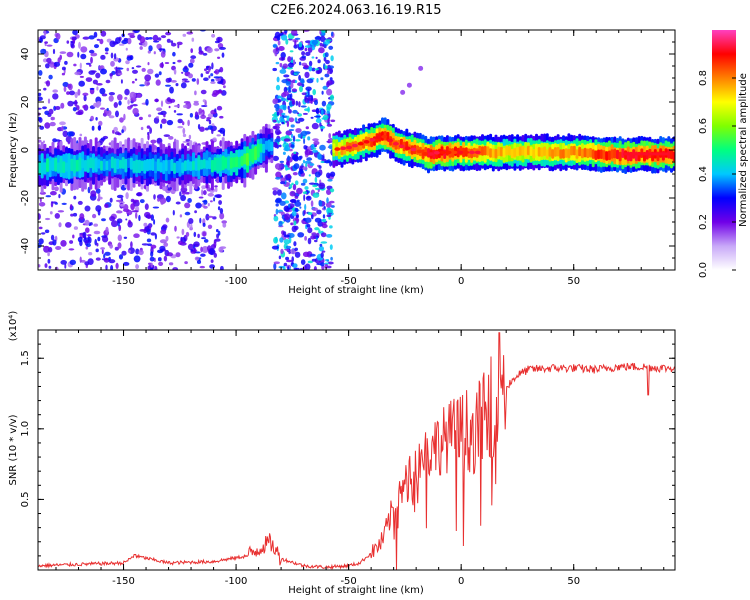 The width and height of the screenshot is (750, 600). What do you see at coordinates (703, 270) in the screenshot?
I see `colorbar-tick-label: 0.0` at bounding box center [703, 270].